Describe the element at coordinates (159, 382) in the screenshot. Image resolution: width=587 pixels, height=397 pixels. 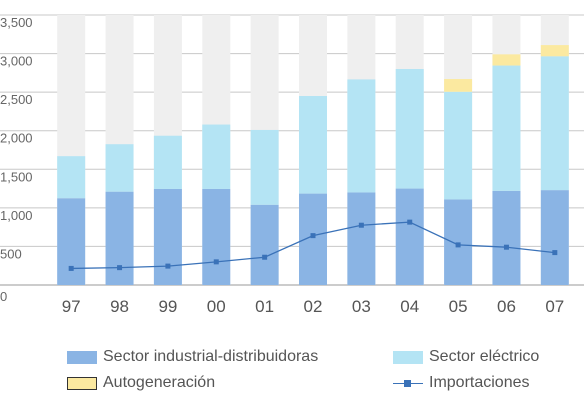
I see `legend-label-autogeneracion: Autogeneración` at that location.